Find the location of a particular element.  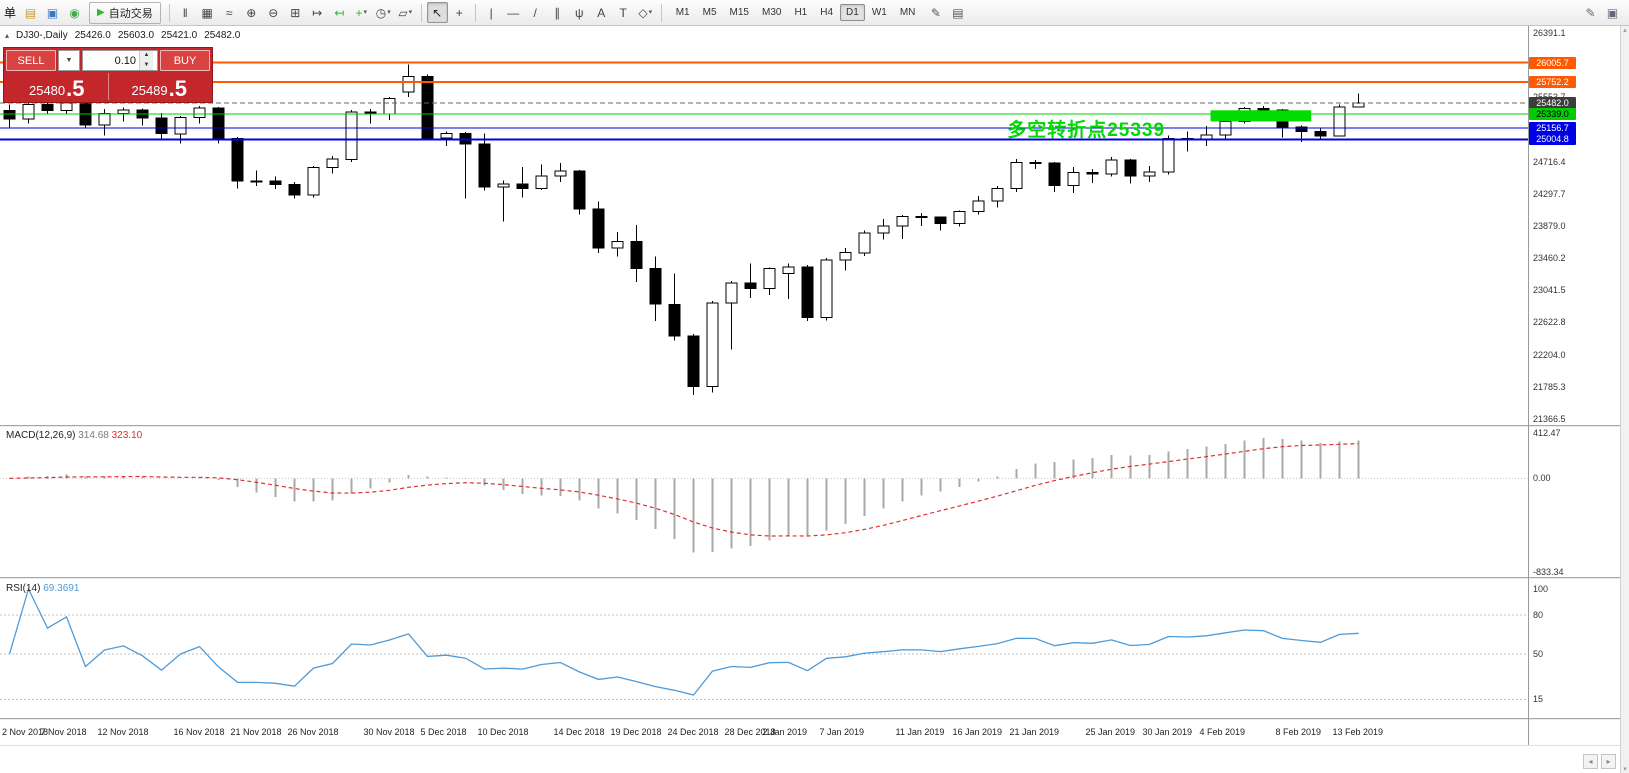

highlight-box is located at coordinates (1261, 116).